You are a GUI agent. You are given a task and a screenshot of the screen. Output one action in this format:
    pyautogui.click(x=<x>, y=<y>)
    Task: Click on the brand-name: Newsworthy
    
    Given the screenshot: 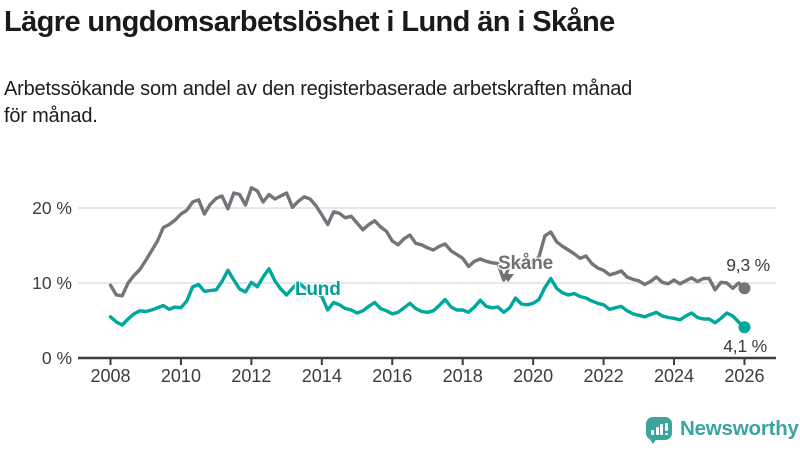 What is the action you would take?
    pyautogui.click(x=739, y=428)
    